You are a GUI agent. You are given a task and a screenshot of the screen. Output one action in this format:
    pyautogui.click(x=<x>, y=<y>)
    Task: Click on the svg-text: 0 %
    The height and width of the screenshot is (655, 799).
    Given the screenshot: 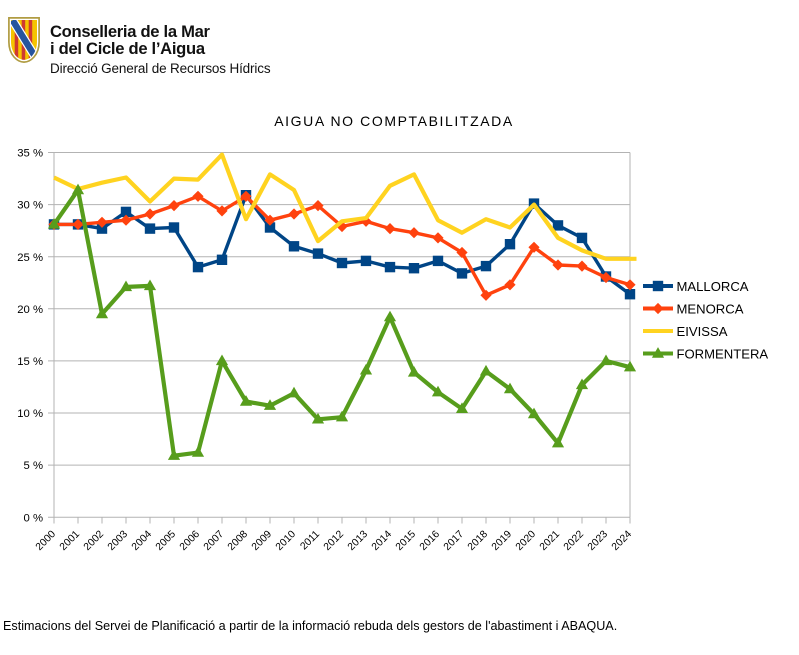 What is the action you would take?
    pyautogui.click(x=33, y=518)
    